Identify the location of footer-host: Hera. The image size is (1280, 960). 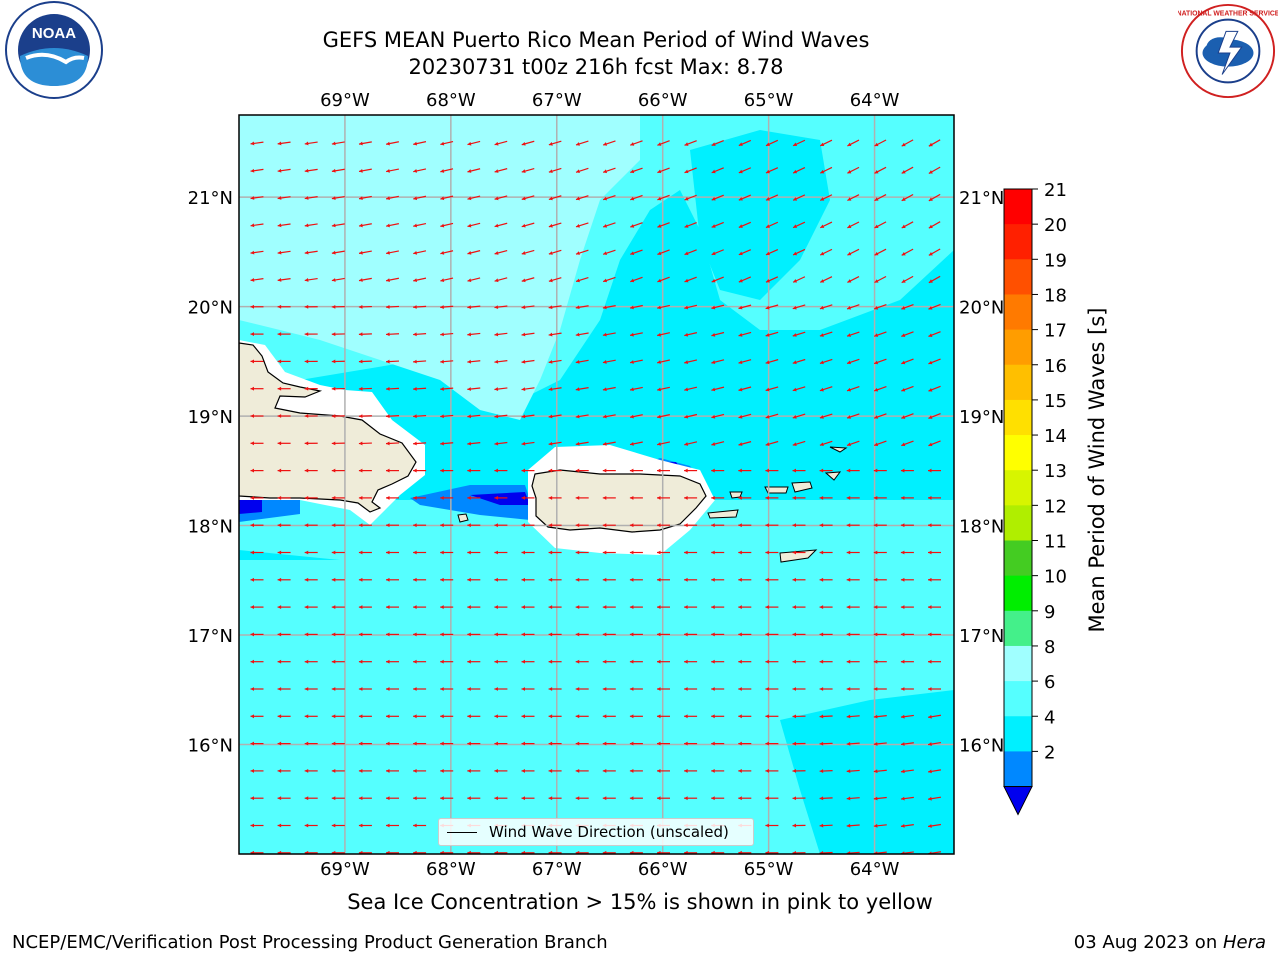
(1244, 942).